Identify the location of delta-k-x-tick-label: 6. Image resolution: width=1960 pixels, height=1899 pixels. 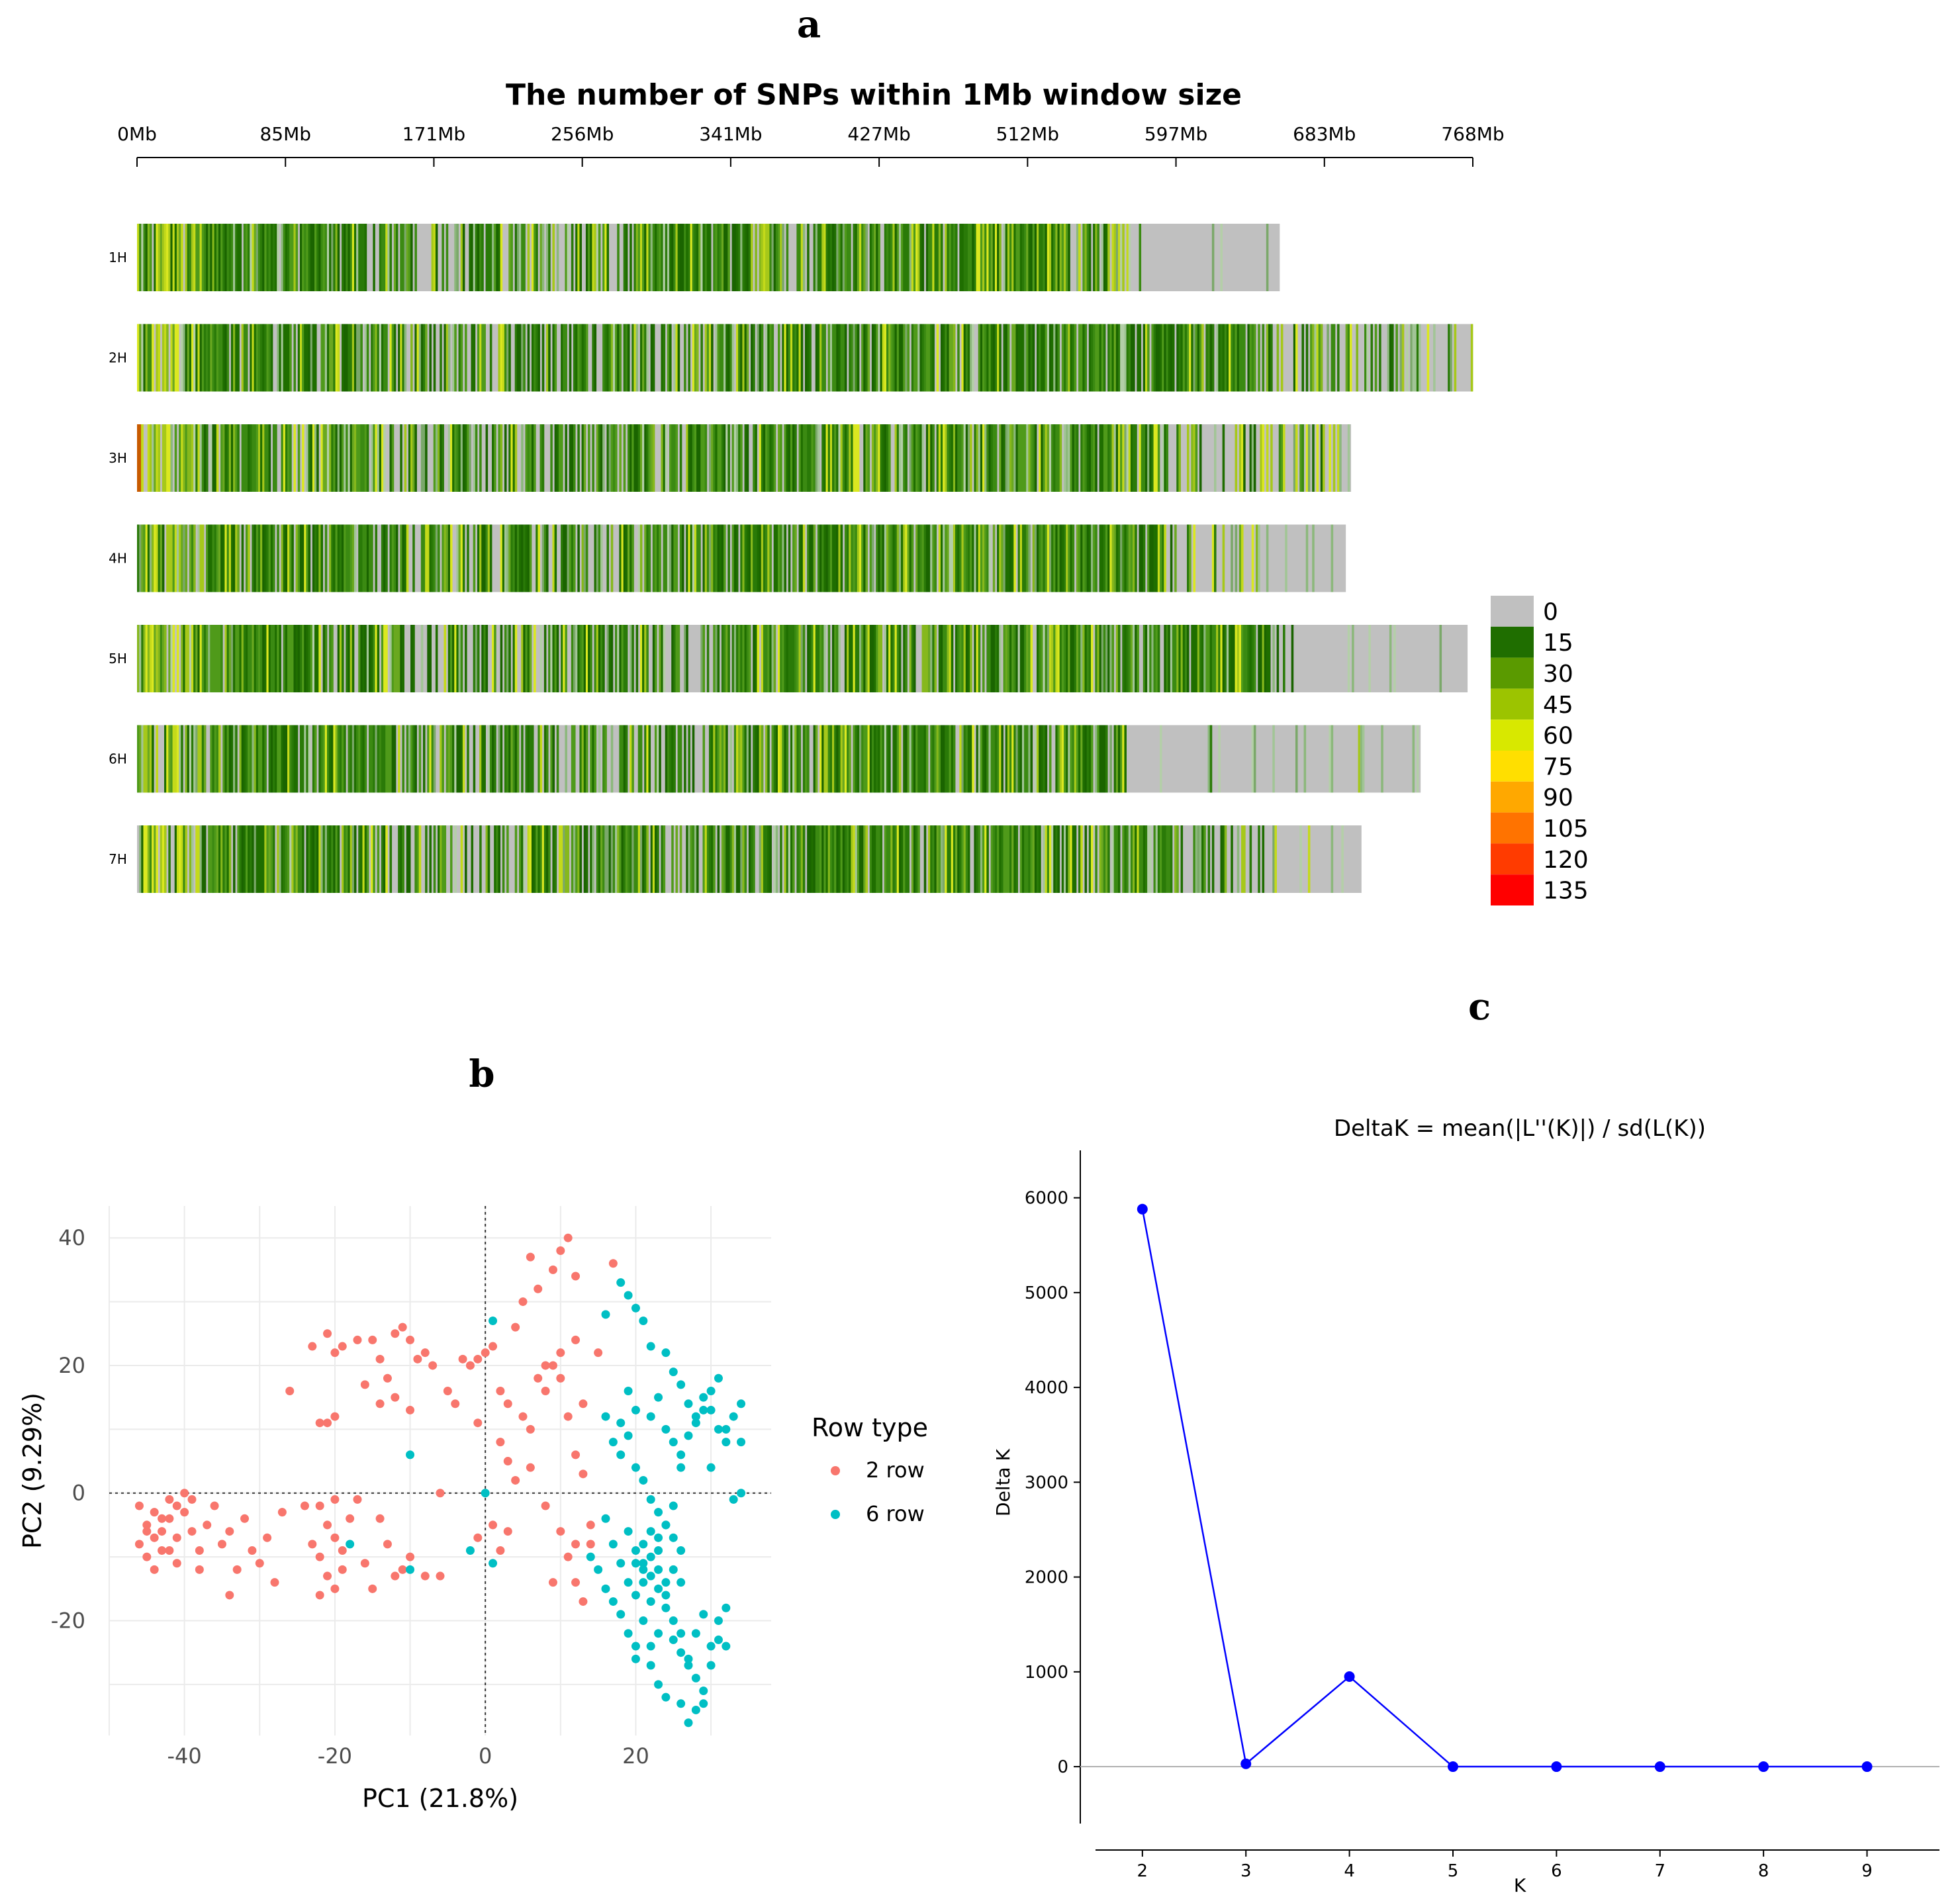
(1556, 1871).